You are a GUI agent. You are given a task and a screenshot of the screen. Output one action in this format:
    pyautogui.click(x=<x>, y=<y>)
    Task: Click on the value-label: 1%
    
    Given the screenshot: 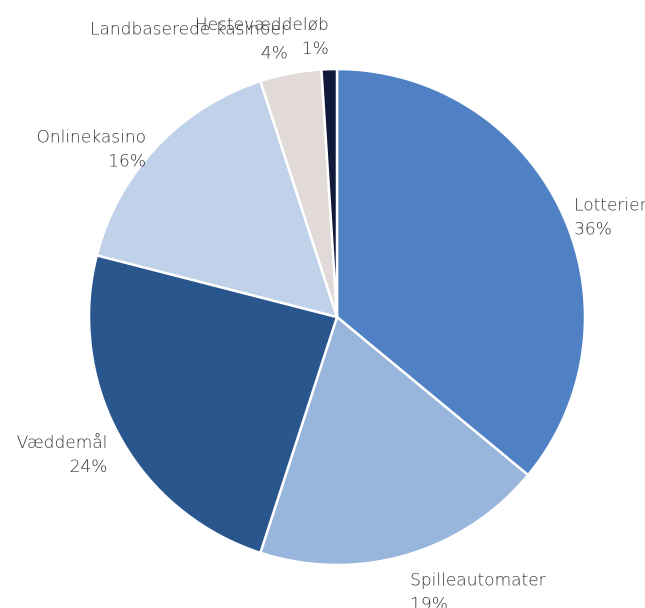 What is the action you would take?
    pyautogui.click(x=315, y=49)
    